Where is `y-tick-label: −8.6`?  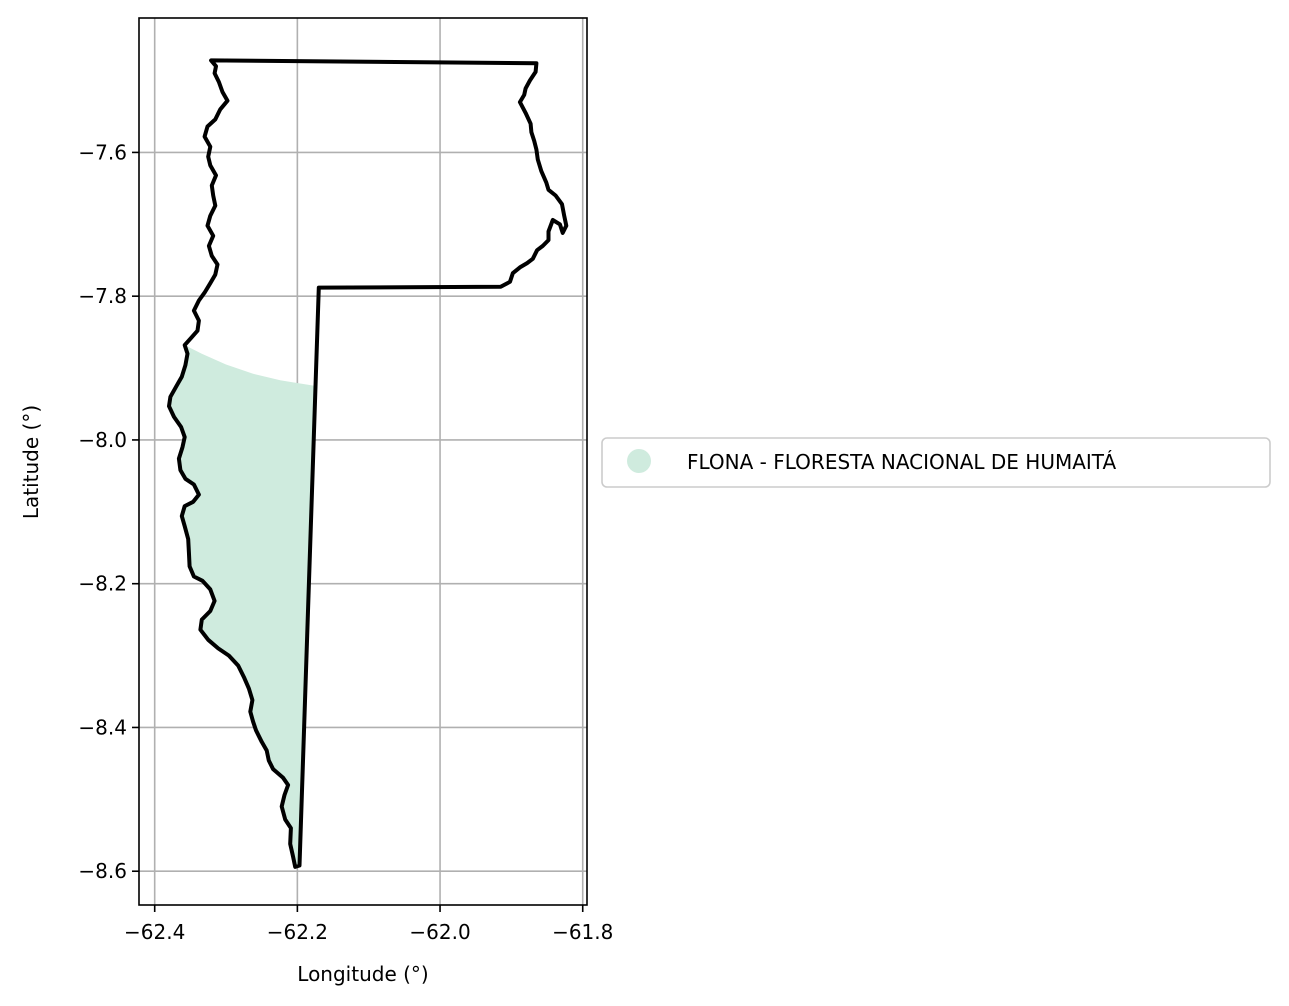
y-tick-label: −8.6 is located at coordinates (102, 871).